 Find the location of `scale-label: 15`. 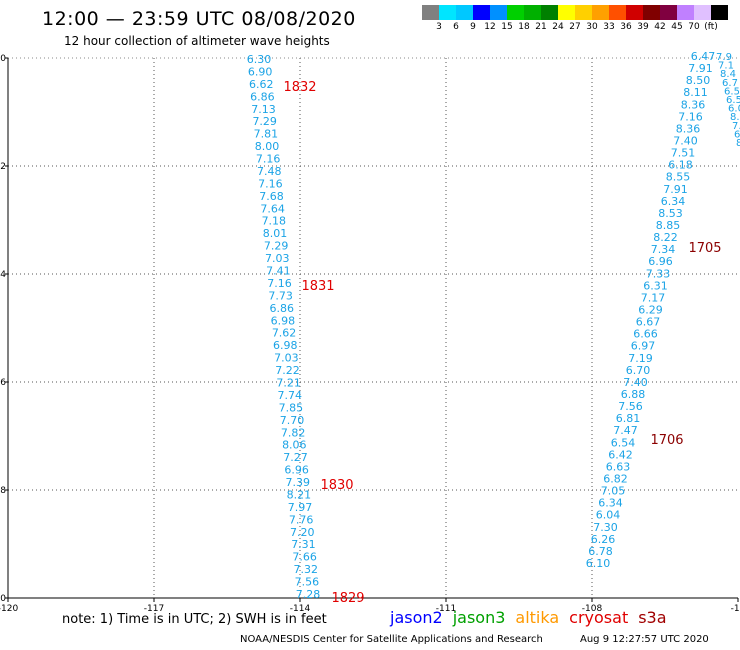

scale-label: 15 is located at coordinates (507, 27).